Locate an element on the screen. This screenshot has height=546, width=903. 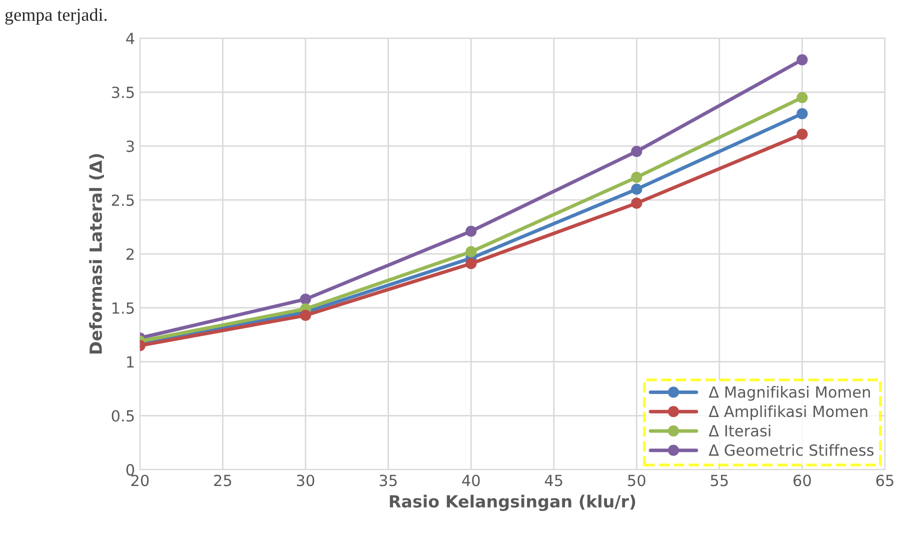
x-tick-label: 25 is located at coordinates (223, 480).